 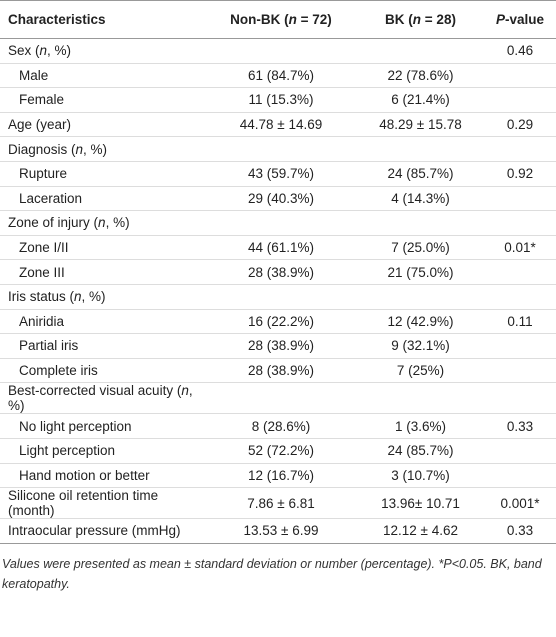 What do you see at coordinates (51, 198) in the screenshot?
I see `text-segment: Laceration` at bounding box center [51, 198].